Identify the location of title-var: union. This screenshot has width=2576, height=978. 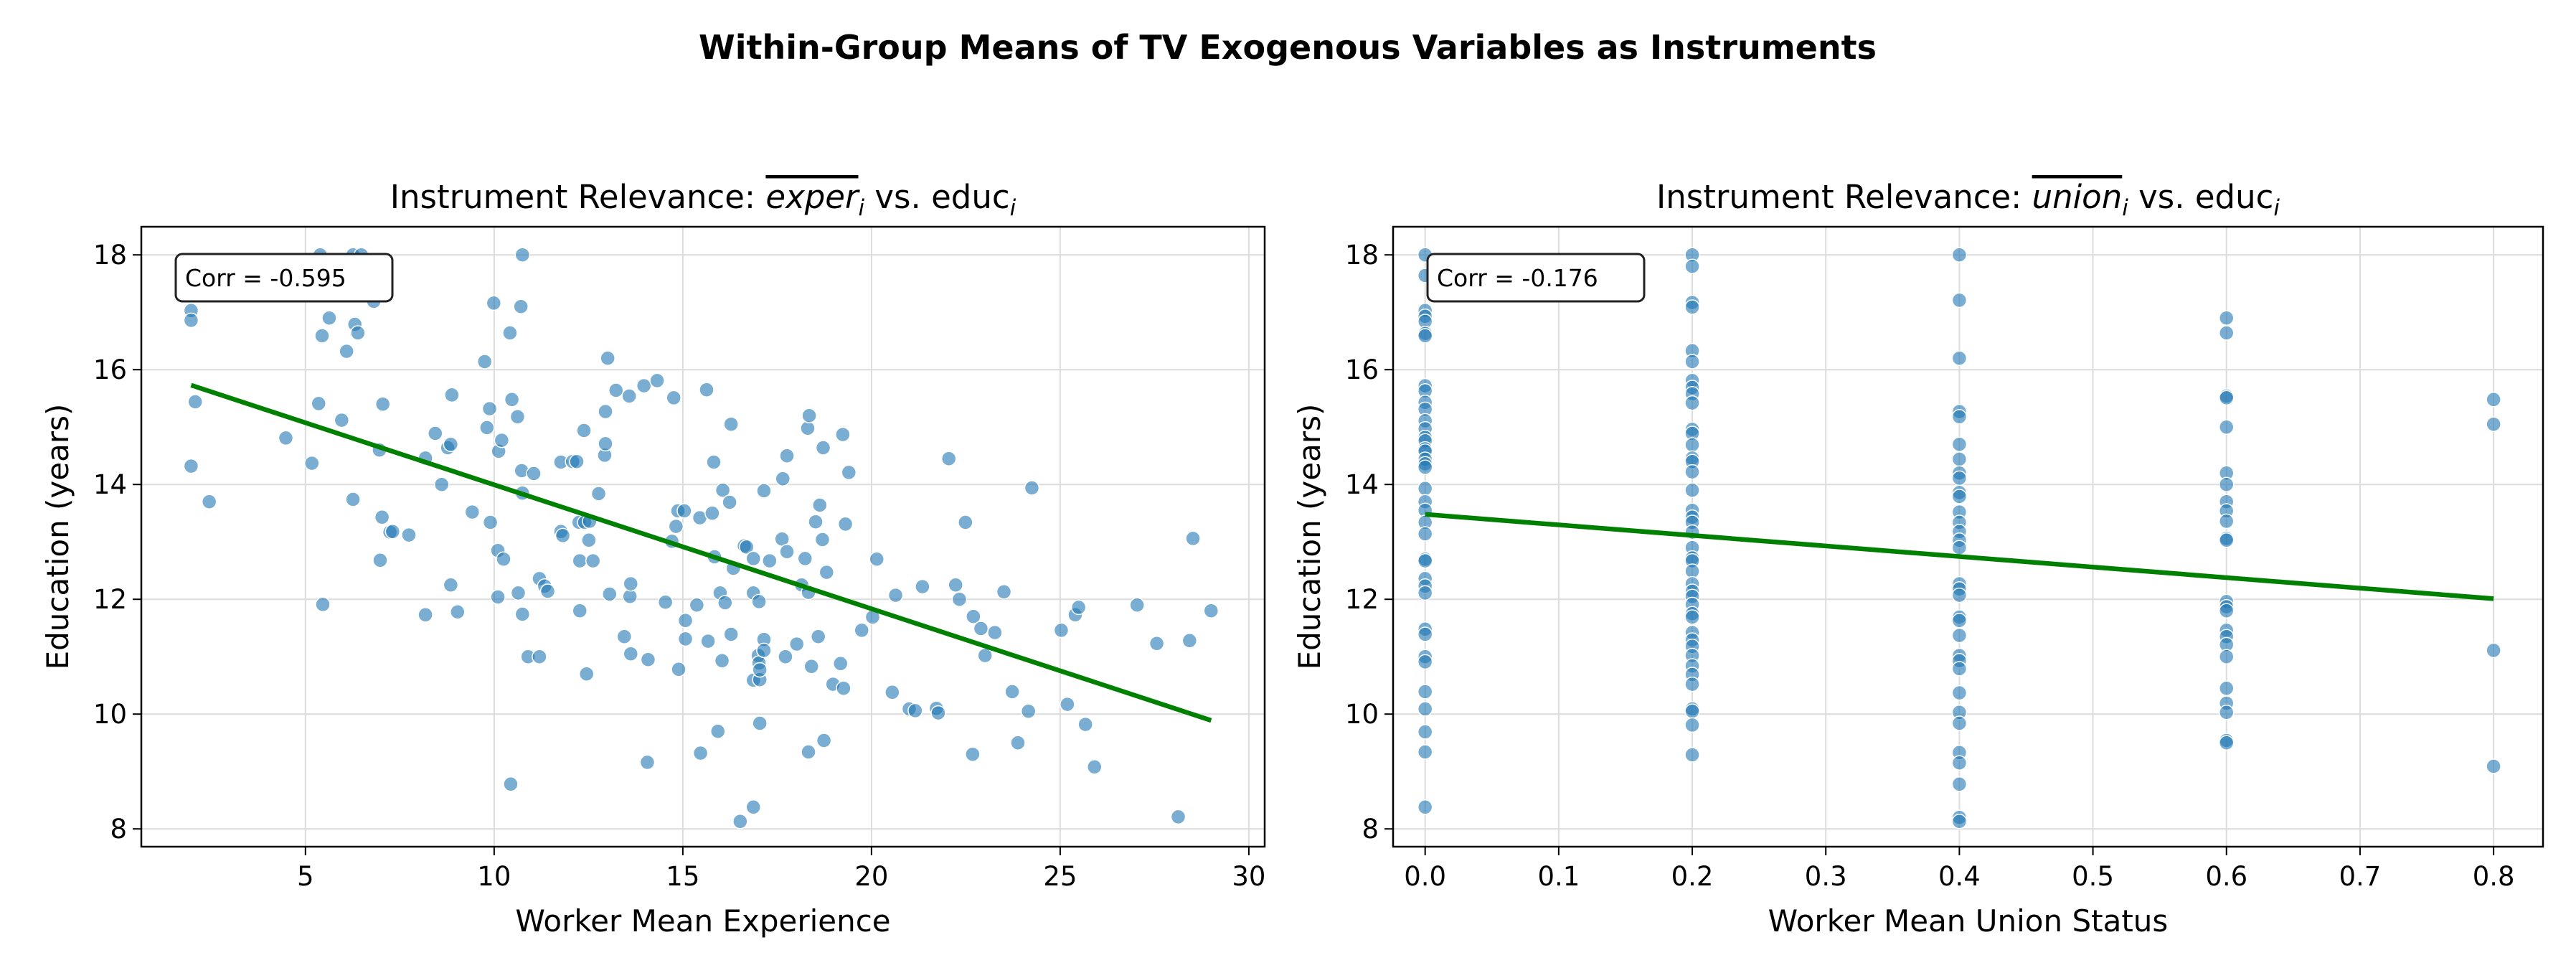
(2077, 197).